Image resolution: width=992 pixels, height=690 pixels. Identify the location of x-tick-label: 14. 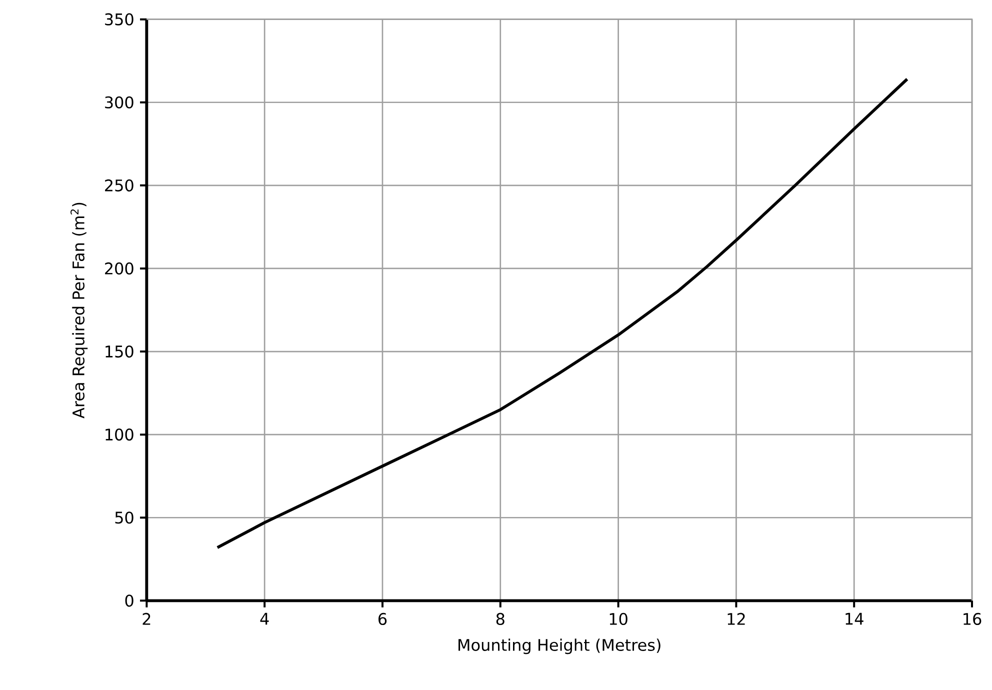
(855, 618).